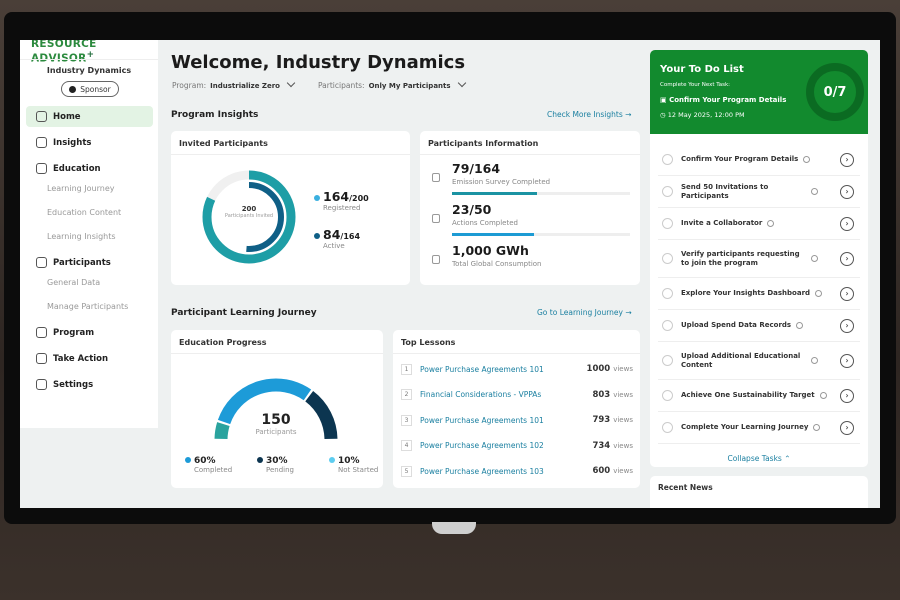  What do you see at coordinates (41, 168) in the screenshot?
I see `book-icon` at bounding box center [41, 168].